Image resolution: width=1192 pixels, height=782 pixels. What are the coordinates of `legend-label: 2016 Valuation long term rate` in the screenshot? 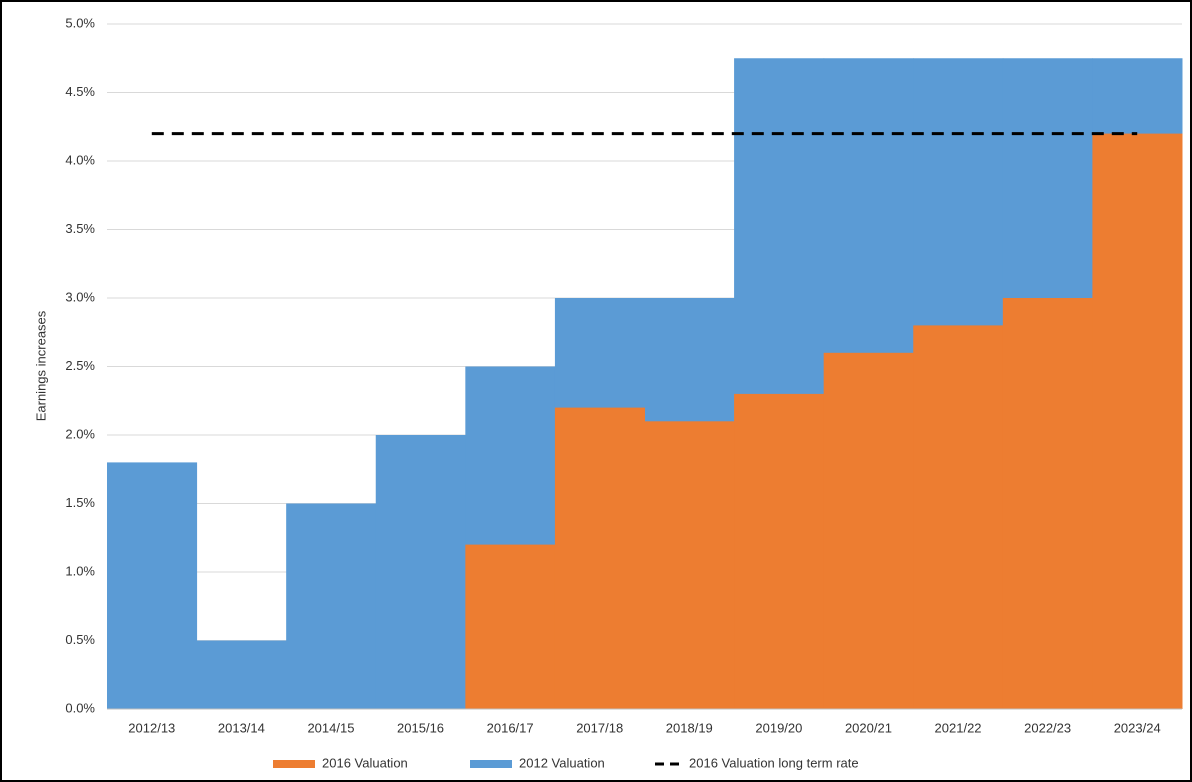 It's located at (774, 762).